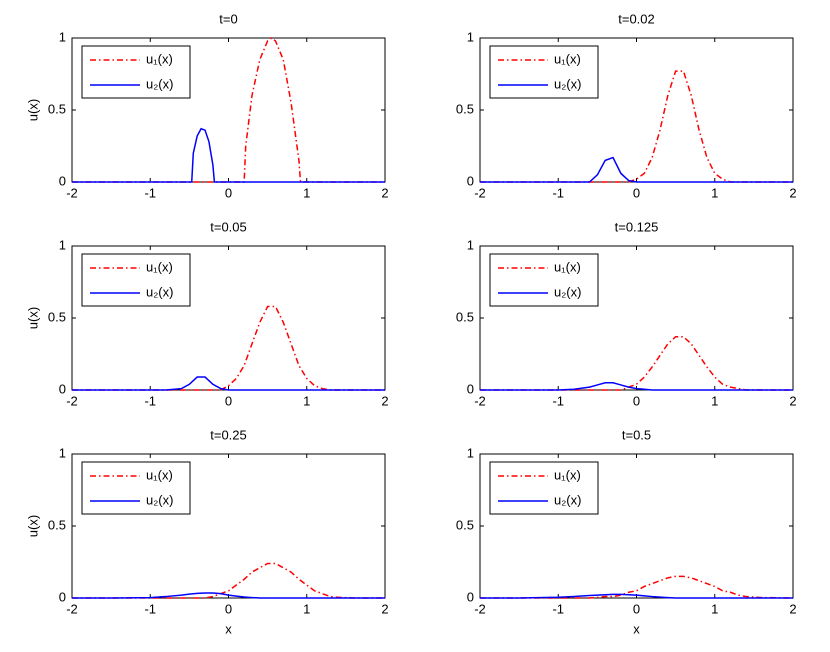  What do you see at coordinates (626, 531) in the screenshot?
I see `subplot: t=0.5 x -2 -1 0 1 2 0 0.5 1 u₁(x) u₂(x)` at bounding box center [626, 531].